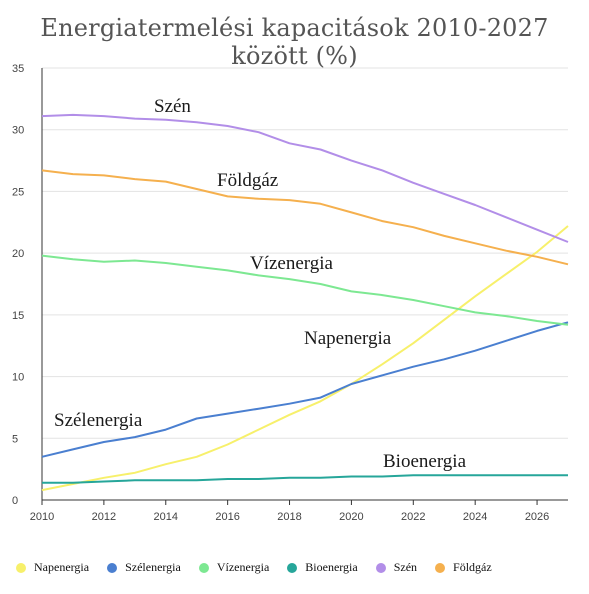 The image size is (589, 594). Describe the element at coordinates (292, 263) in the screenshot. I see `annotation-label: Vízenergia` at that location.